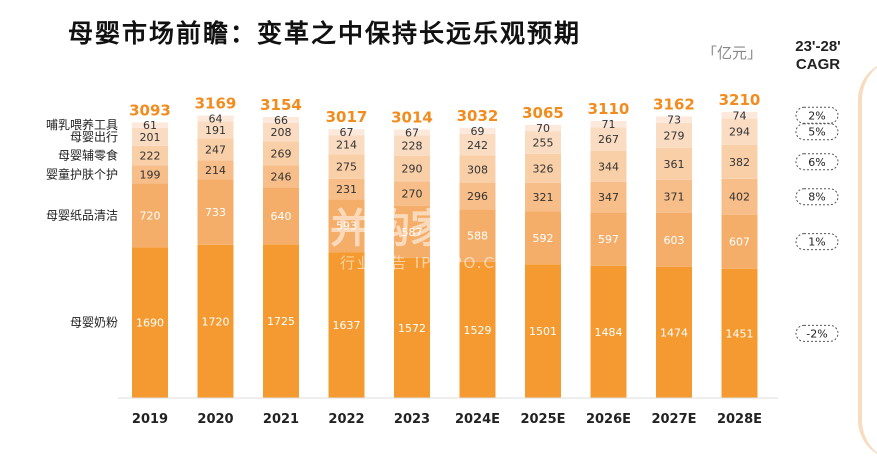  Describe the element at coordinates (739, 241) in the screenshot. I see `bar-segment-2-2028E` at that location.